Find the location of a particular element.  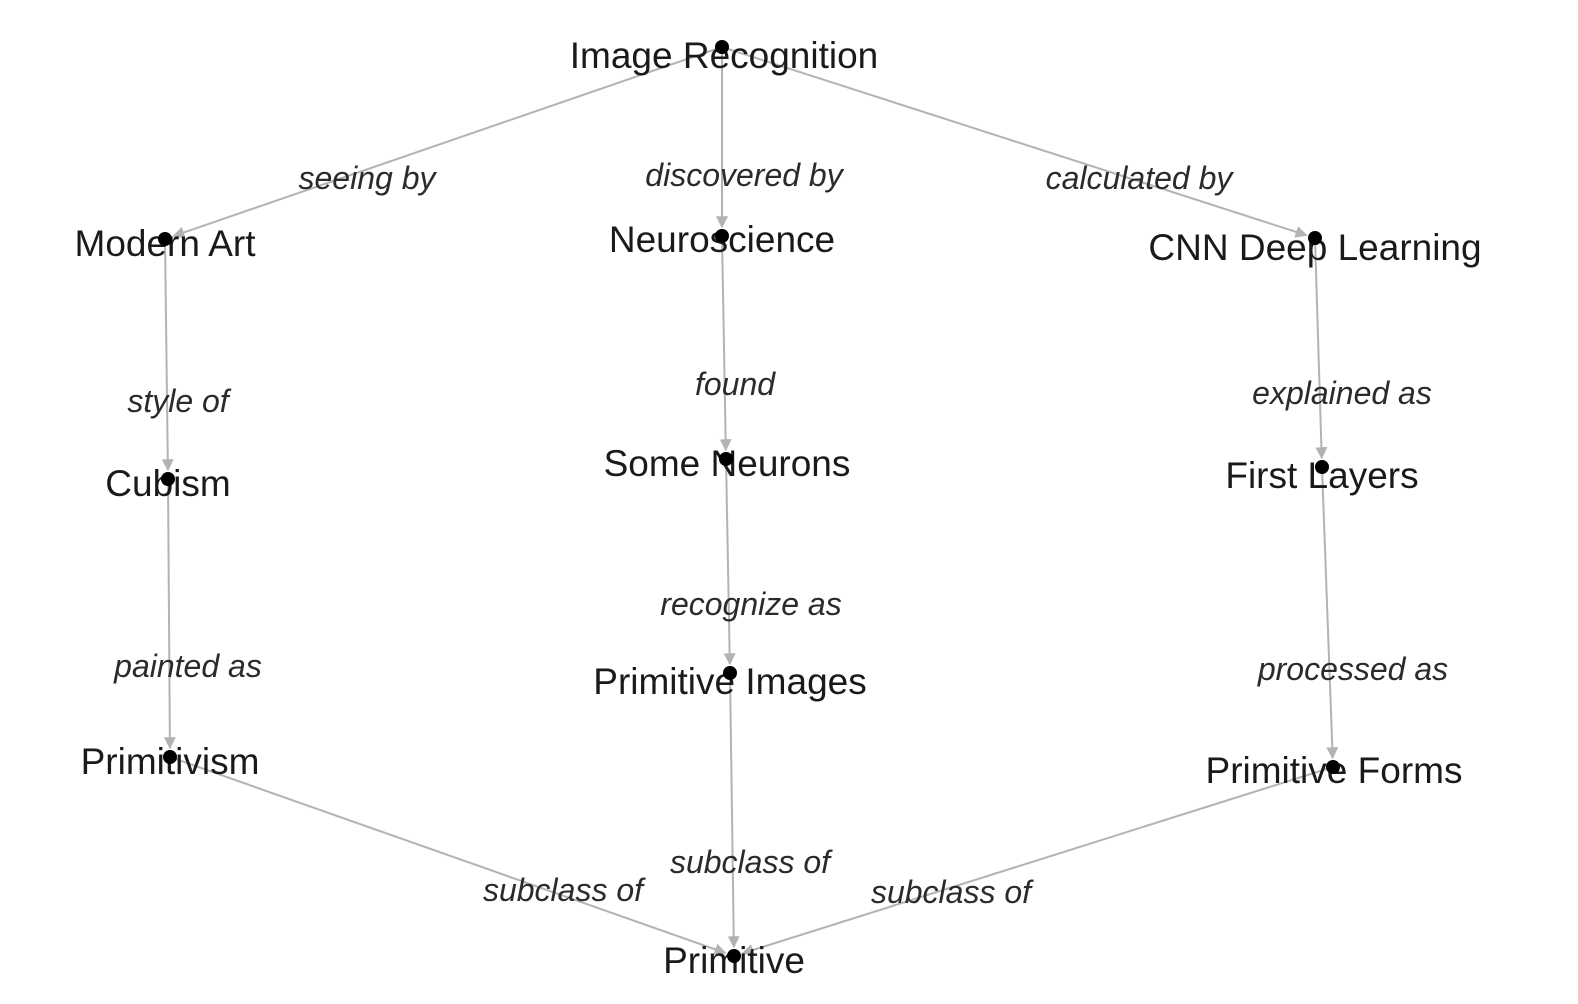

edge-label-cubism-to-primitivism: painted as is located at coordinates (187, 666).